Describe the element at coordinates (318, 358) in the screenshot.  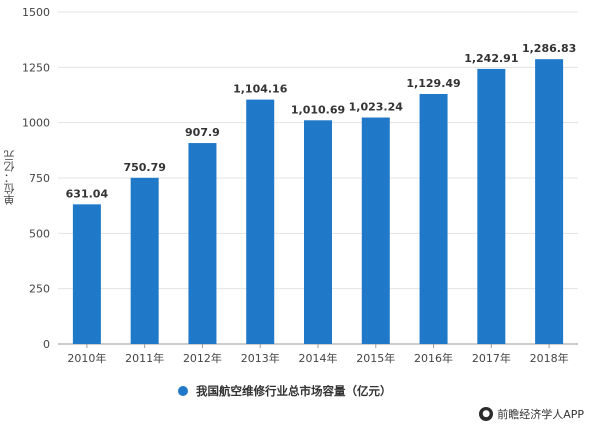
I see `x-tick-label: 2014年` at that location.